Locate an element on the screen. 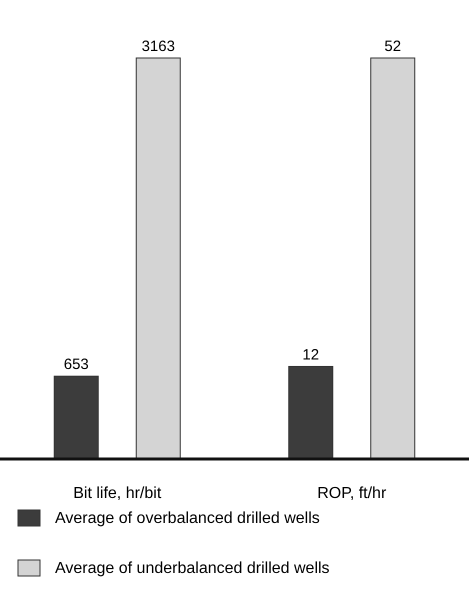  data-label: 653 is located at coordinates (76, 365).